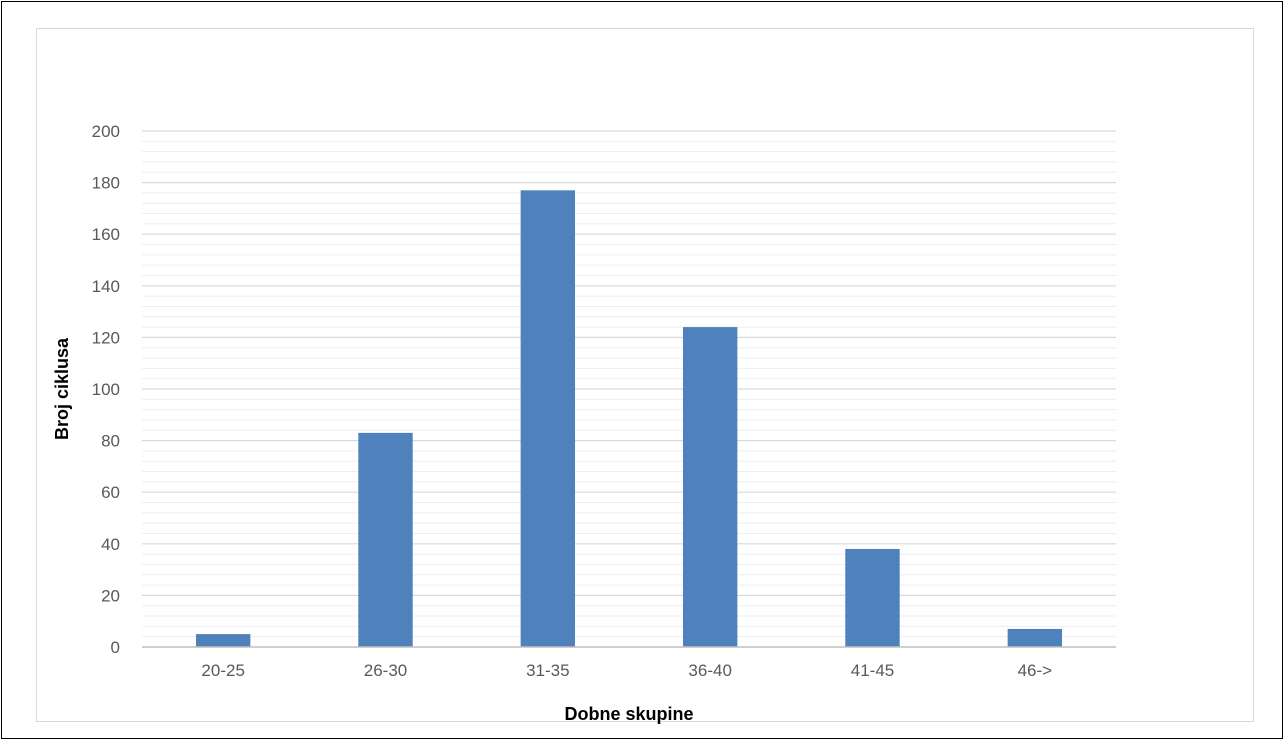 The height and width of the screenshot is (742, 1286). What do you see at coordinates (1035, 670) in the screenshot?
I see `x-tick-label: 46->` at bounding box center [1035, 670].